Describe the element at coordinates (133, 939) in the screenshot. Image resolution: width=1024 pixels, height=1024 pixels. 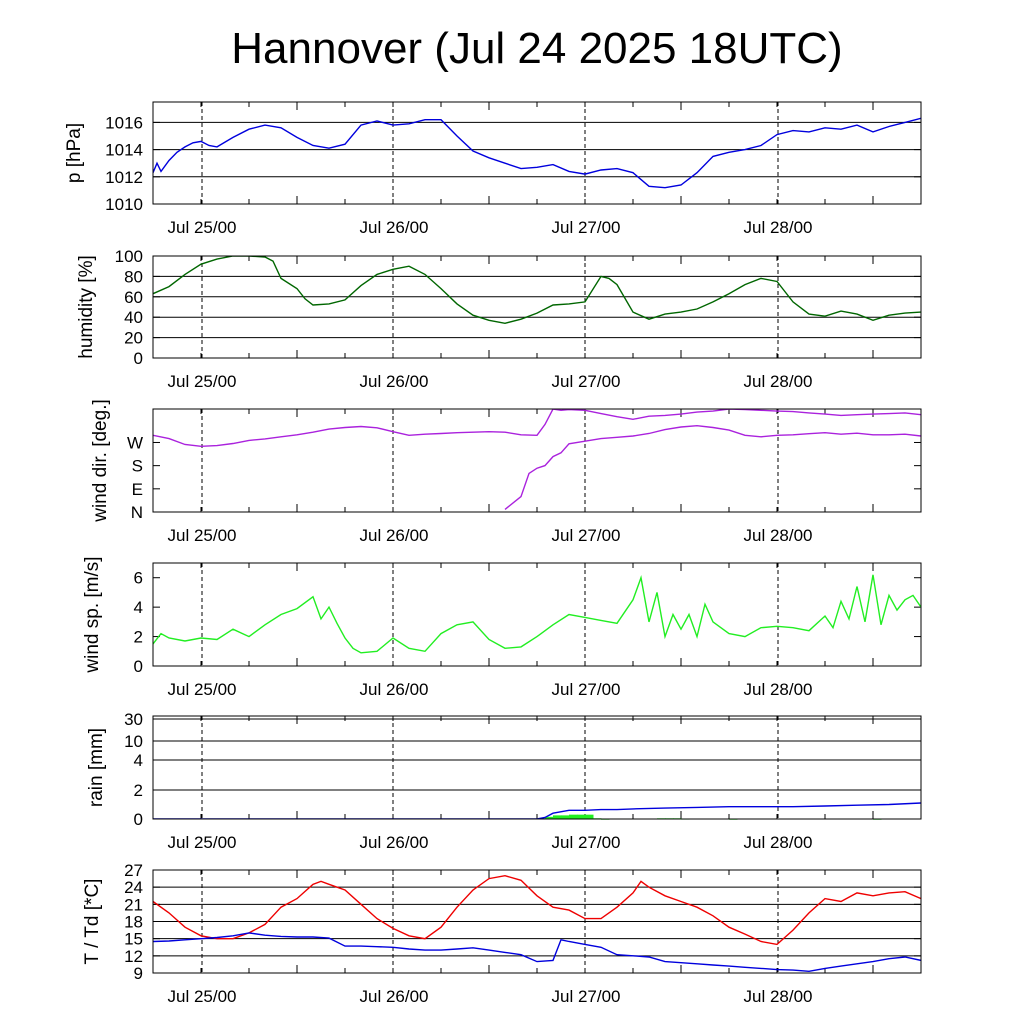
I see `y-tick-label: 15` at that location.